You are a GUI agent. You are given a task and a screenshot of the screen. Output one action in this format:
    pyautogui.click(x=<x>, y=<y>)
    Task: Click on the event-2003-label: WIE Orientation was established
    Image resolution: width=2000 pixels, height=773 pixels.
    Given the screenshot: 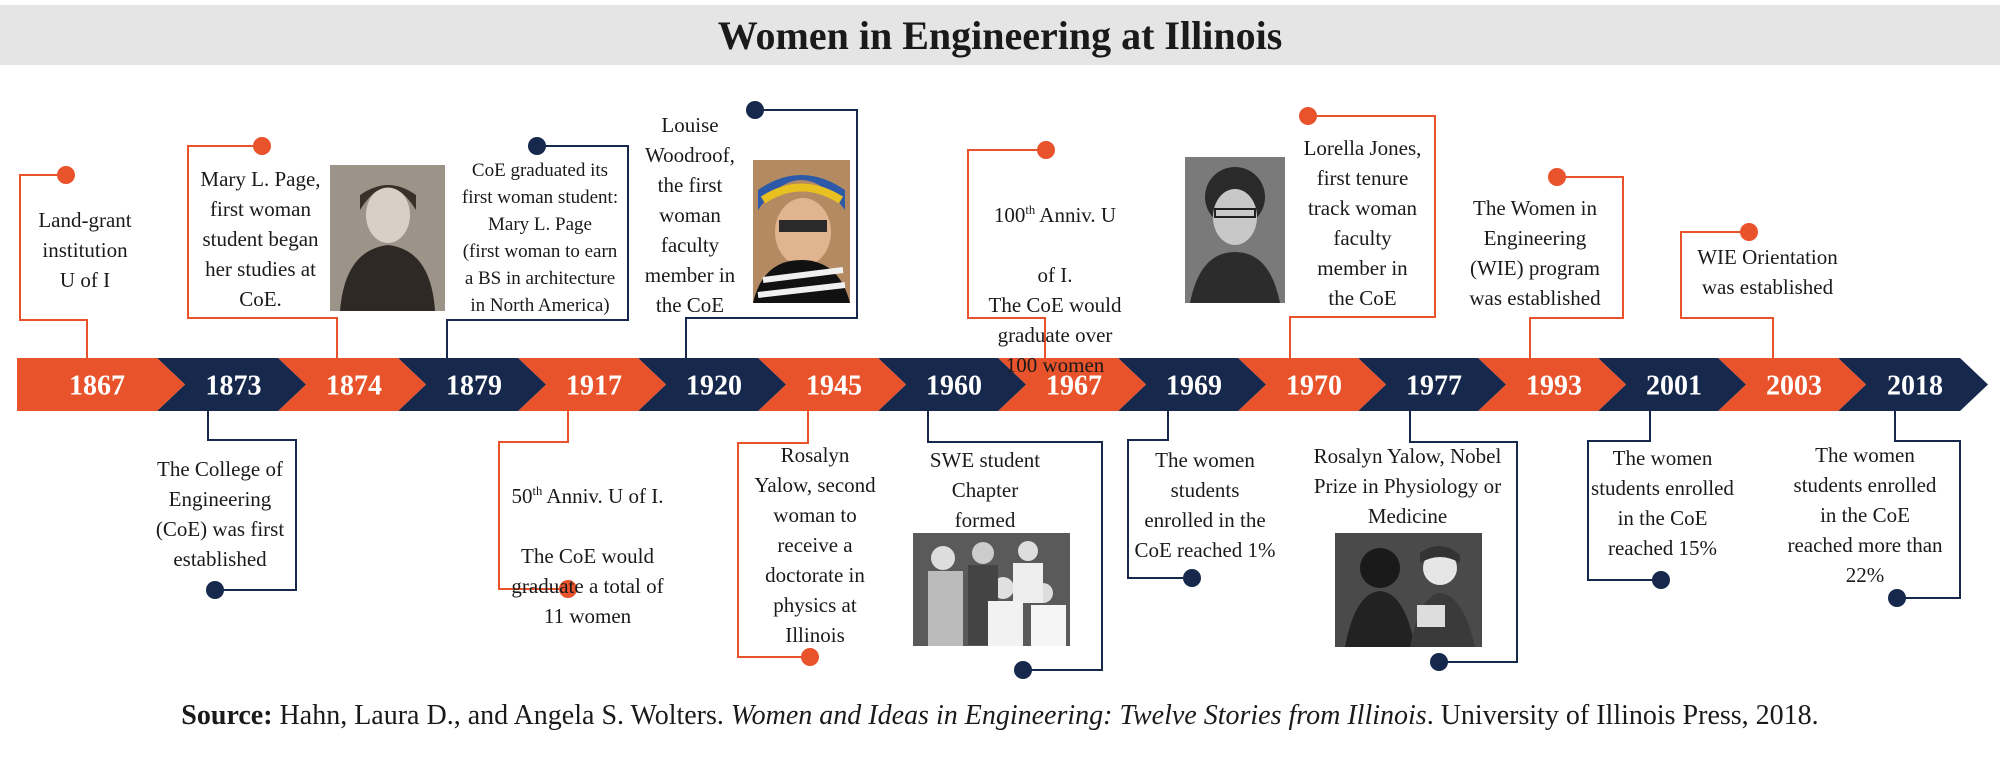 What is the action you would take?
    pyautogui.click(x=1767, y=272)
    